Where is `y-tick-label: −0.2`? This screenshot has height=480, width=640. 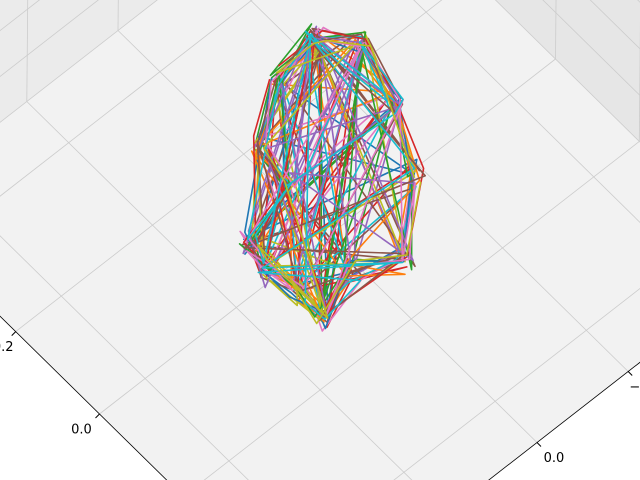
y-tick-label: −0.2 is located at coordinates (634, 387).